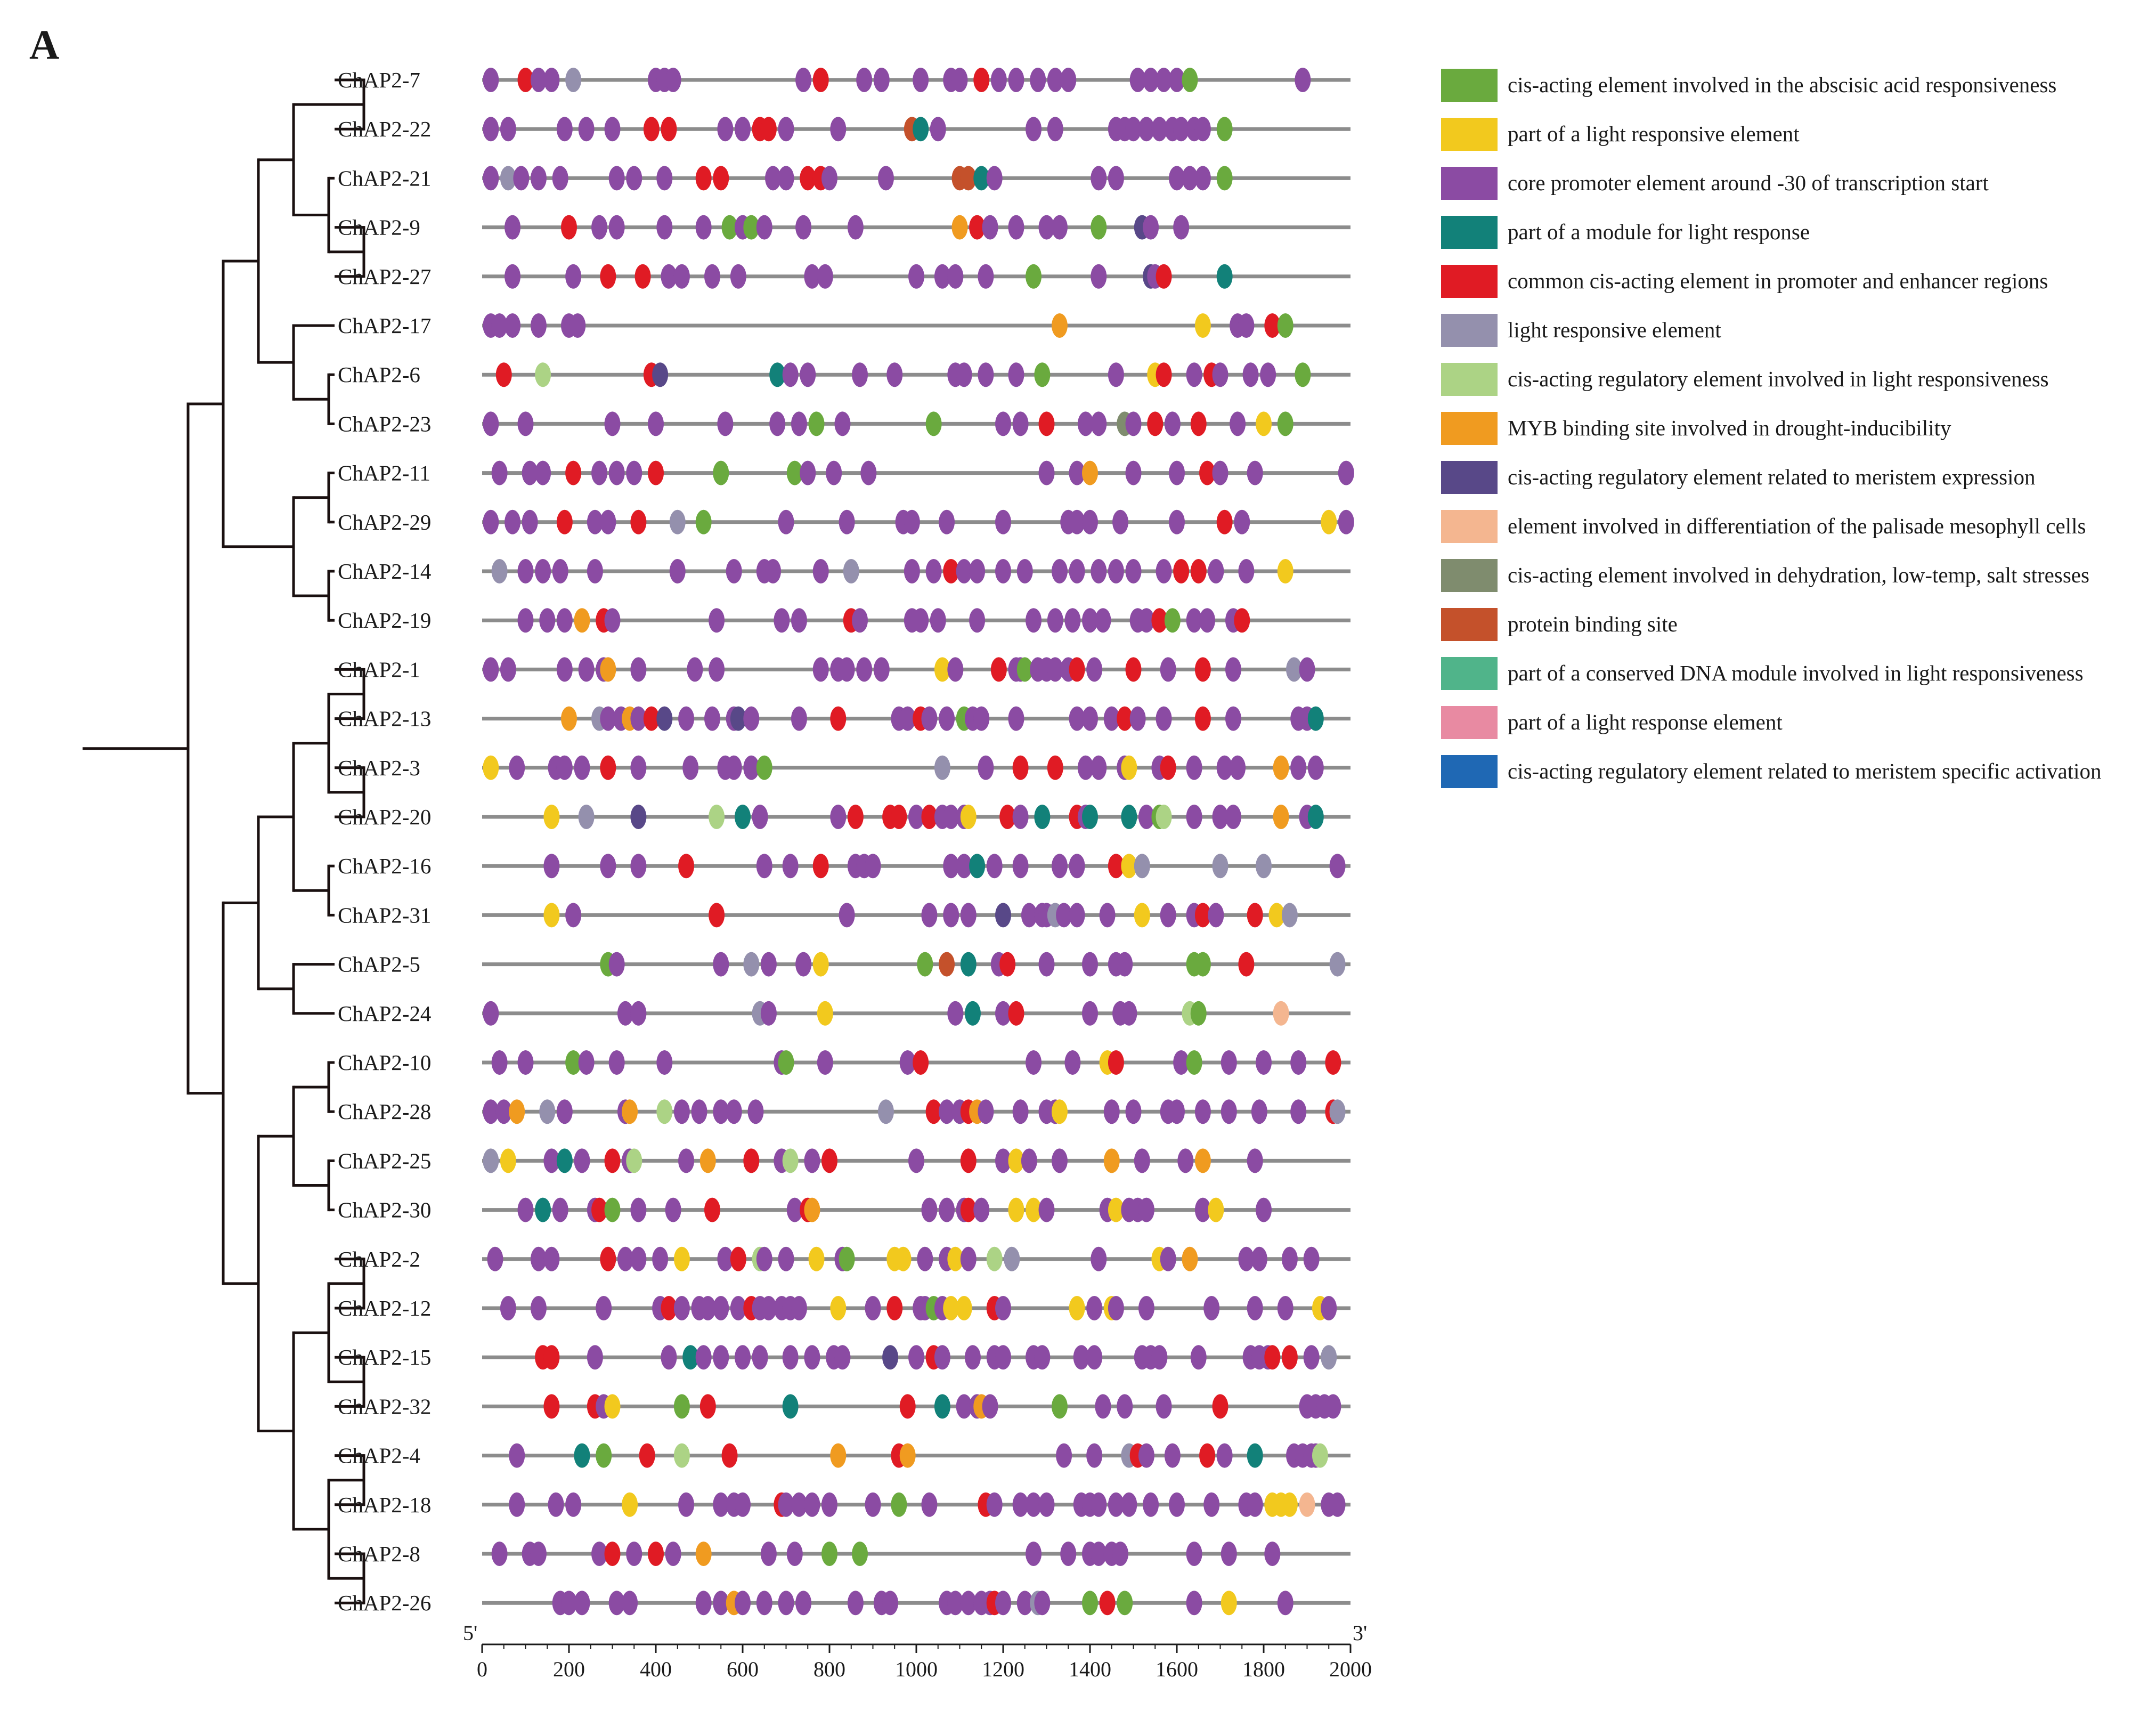 This screenshot has width=2156, height=1711. Describe the element at coordinates (916, 1669) in the screenshot. I see `tick-label: 1000` at that location.